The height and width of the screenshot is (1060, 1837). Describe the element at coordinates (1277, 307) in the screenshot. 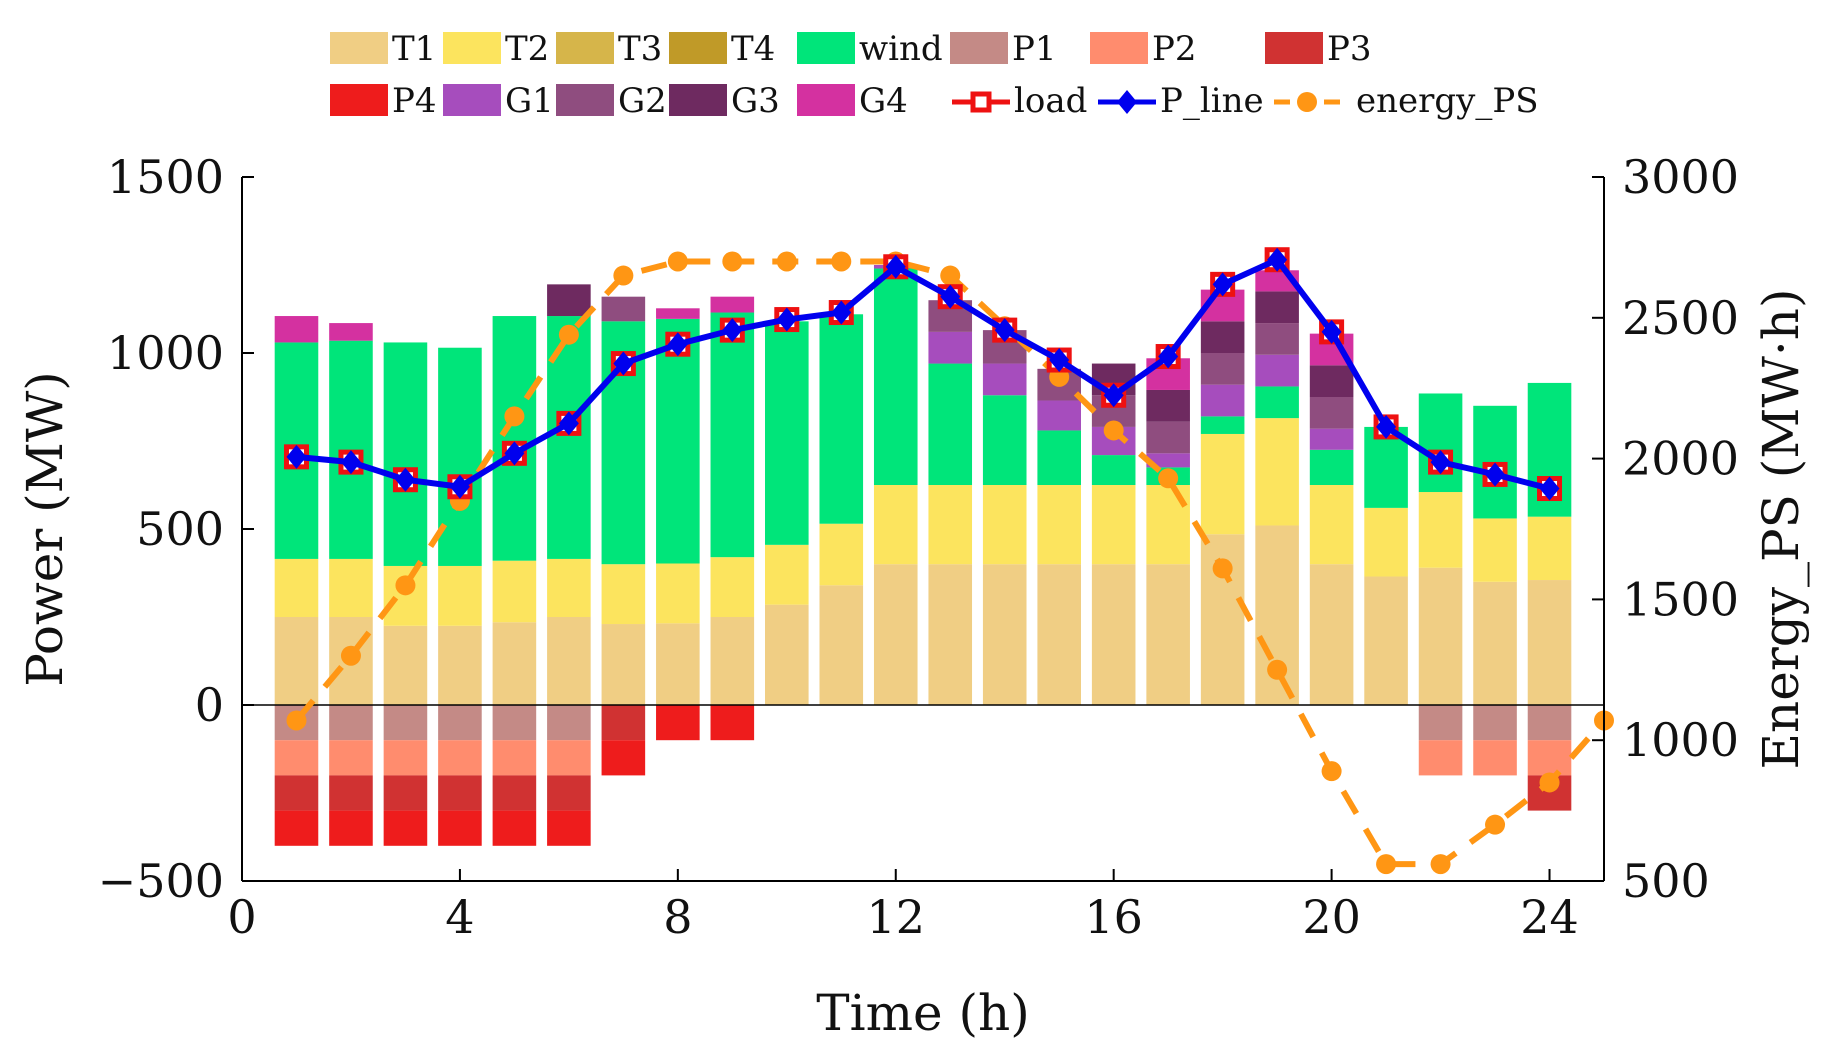

I see `bar-G3-h19` at that location.